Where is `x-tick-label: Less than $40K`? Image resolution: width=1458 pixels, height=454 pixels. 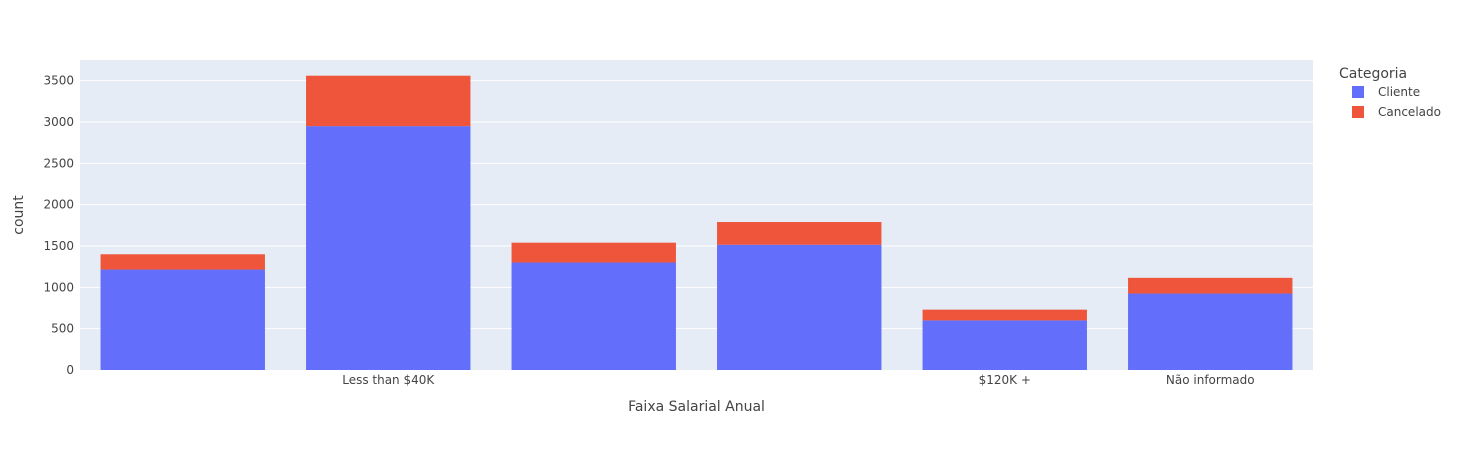
x-tick-label: Less than $40K is located at coordinates (388, 380).